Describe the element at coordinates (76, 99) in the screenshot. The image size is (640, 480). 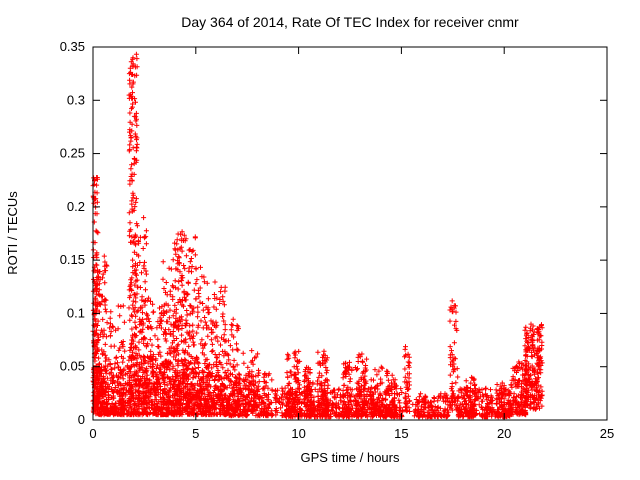
I see `svg-text: 0.3` at that location.